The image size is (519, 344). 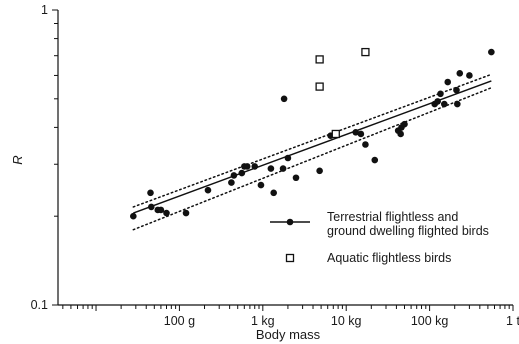 I want to click on y-axis-label: R, so click(x=17, y=159).